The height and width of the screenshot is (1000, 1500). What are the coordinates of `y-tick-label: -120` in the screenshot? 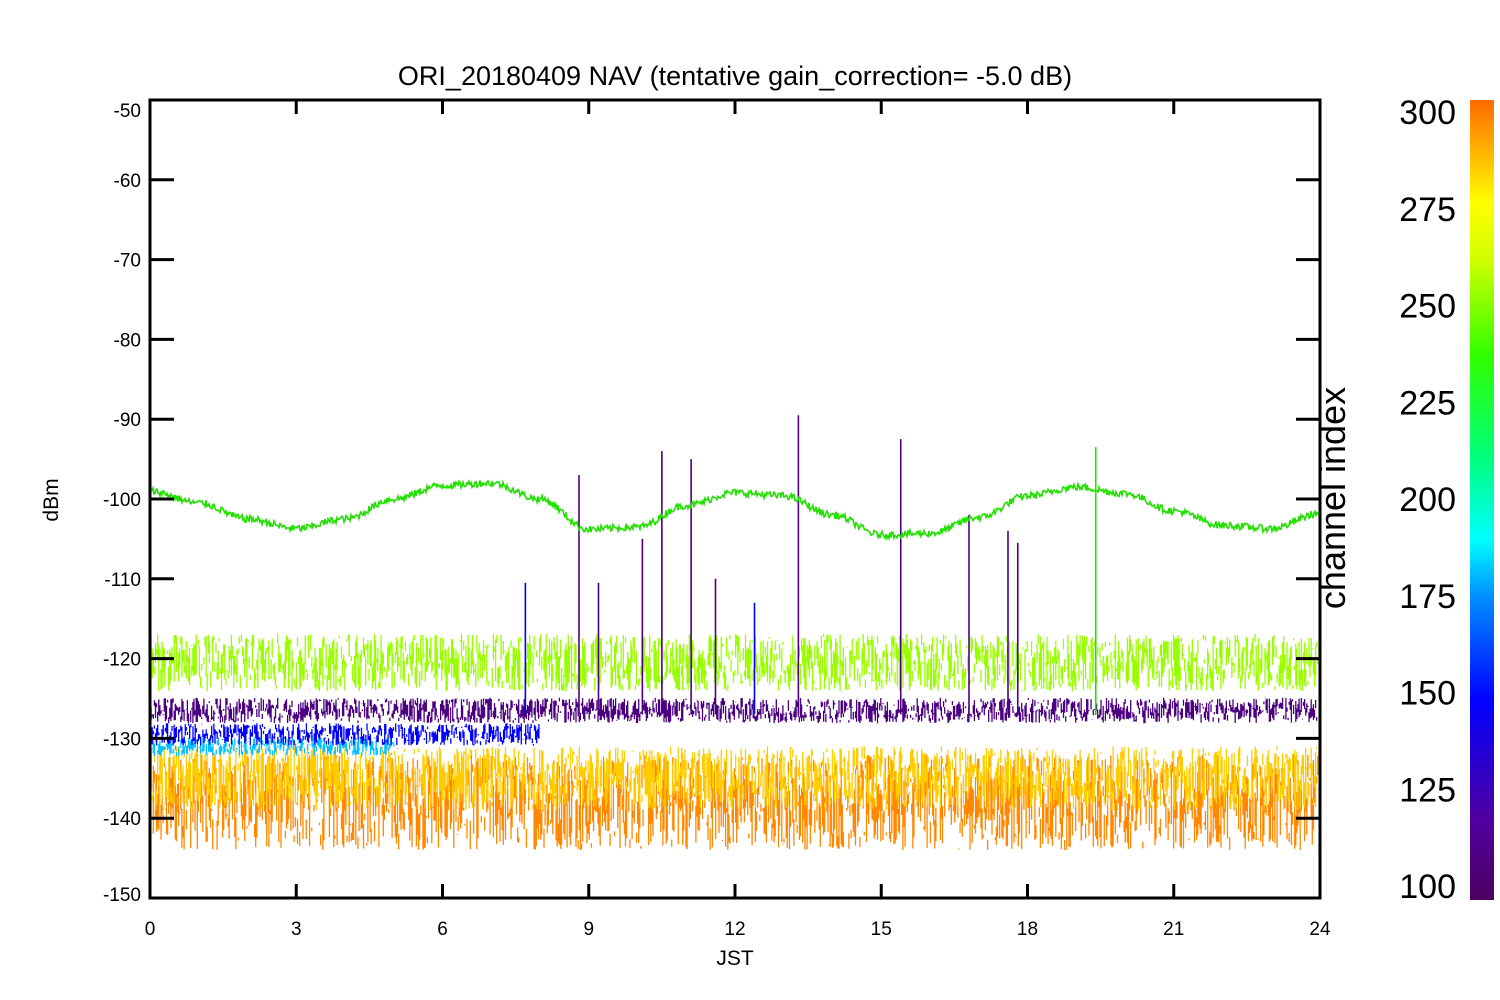 It's located at (122, 660).